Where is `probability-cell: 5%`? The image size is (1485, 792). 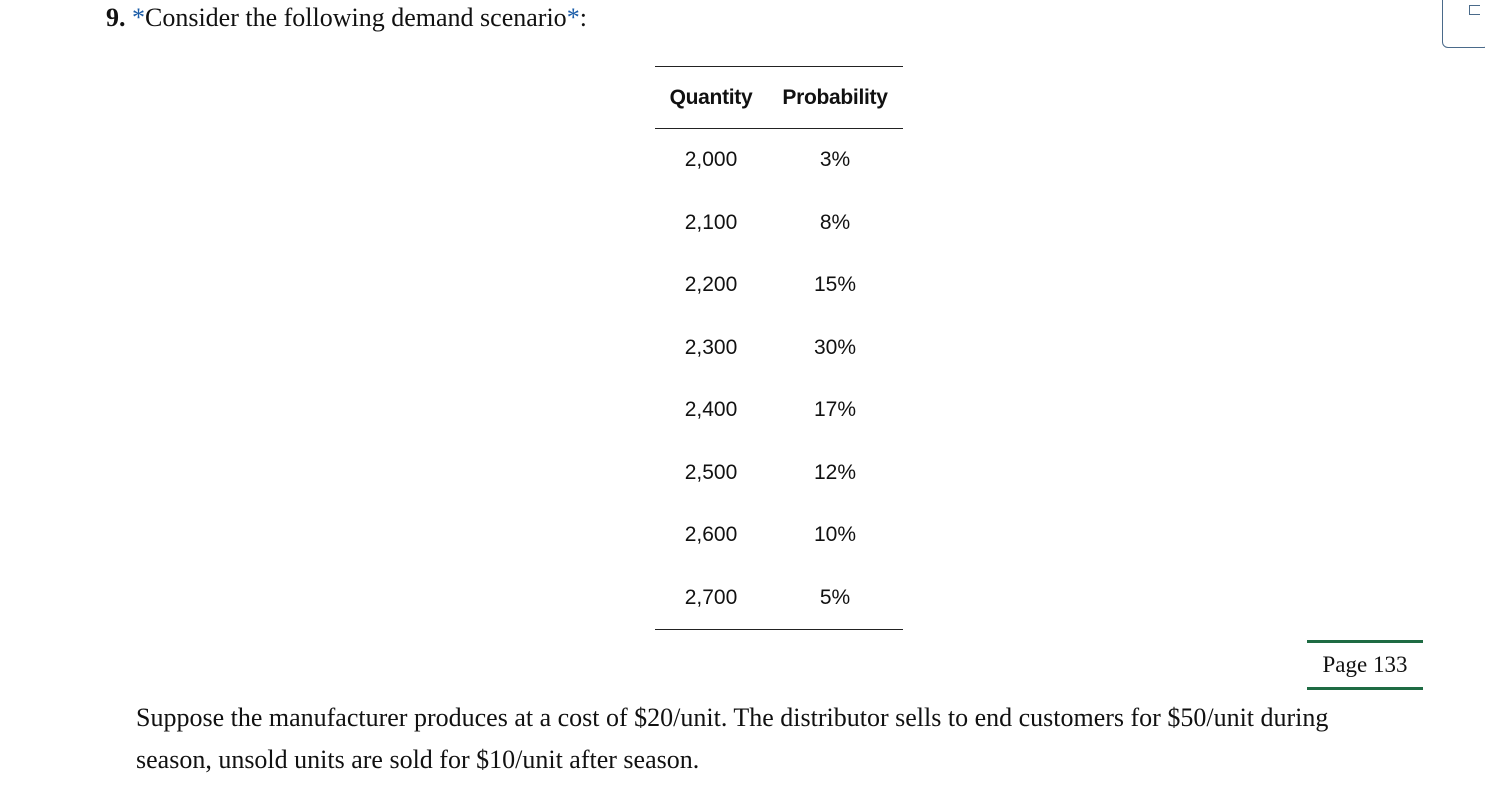 probability-cell: 5% is located at coordinates (835, 597).